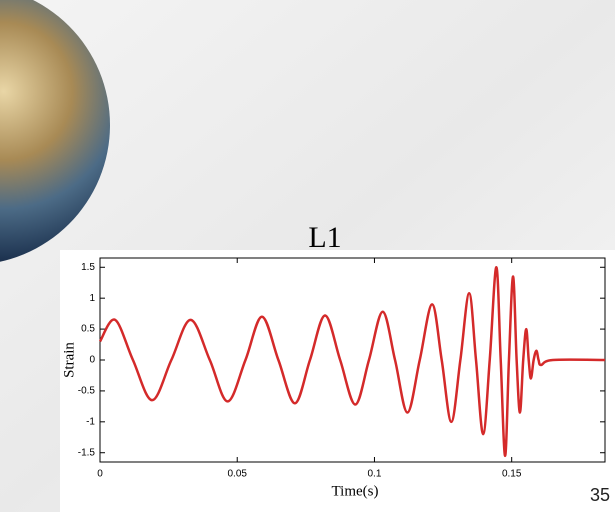 The image size is (615, 512). Describe the element at coordinates (512, 474) in the screenshot. I see `x-tick-label: 0.15` at that location.